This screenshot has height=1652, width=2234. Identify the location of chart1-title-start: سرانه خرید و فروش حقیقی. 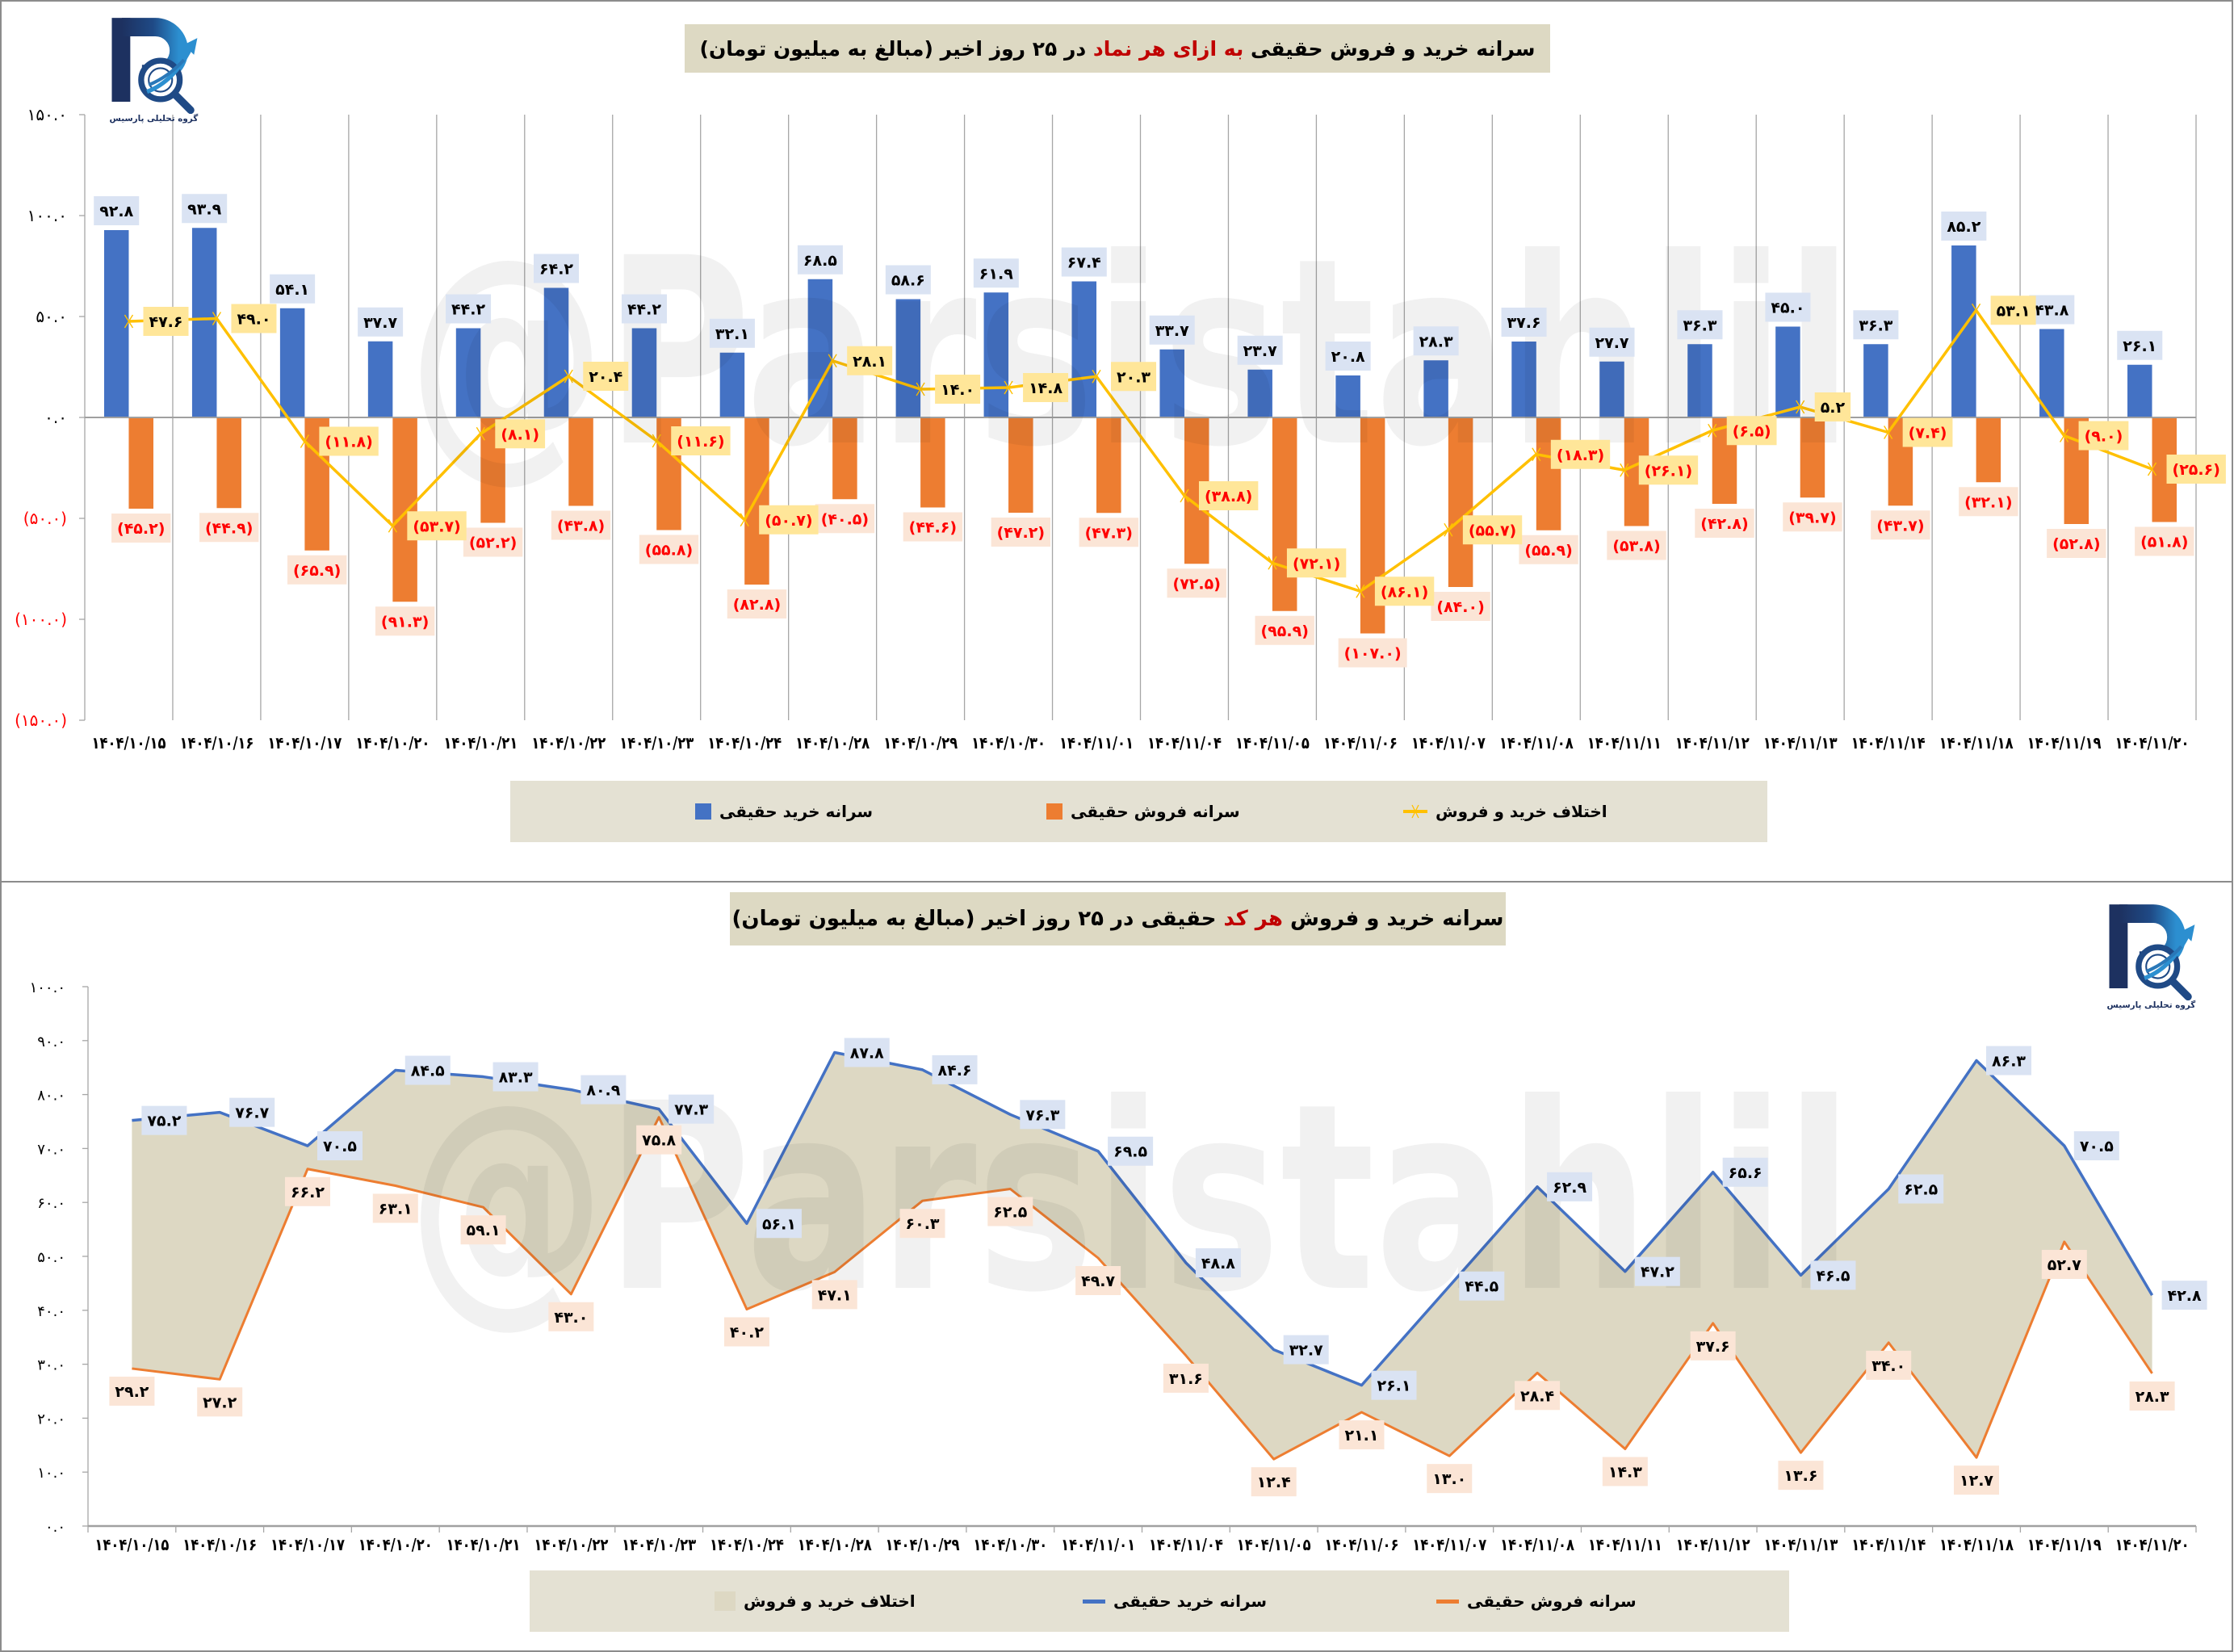
(1393, 48).